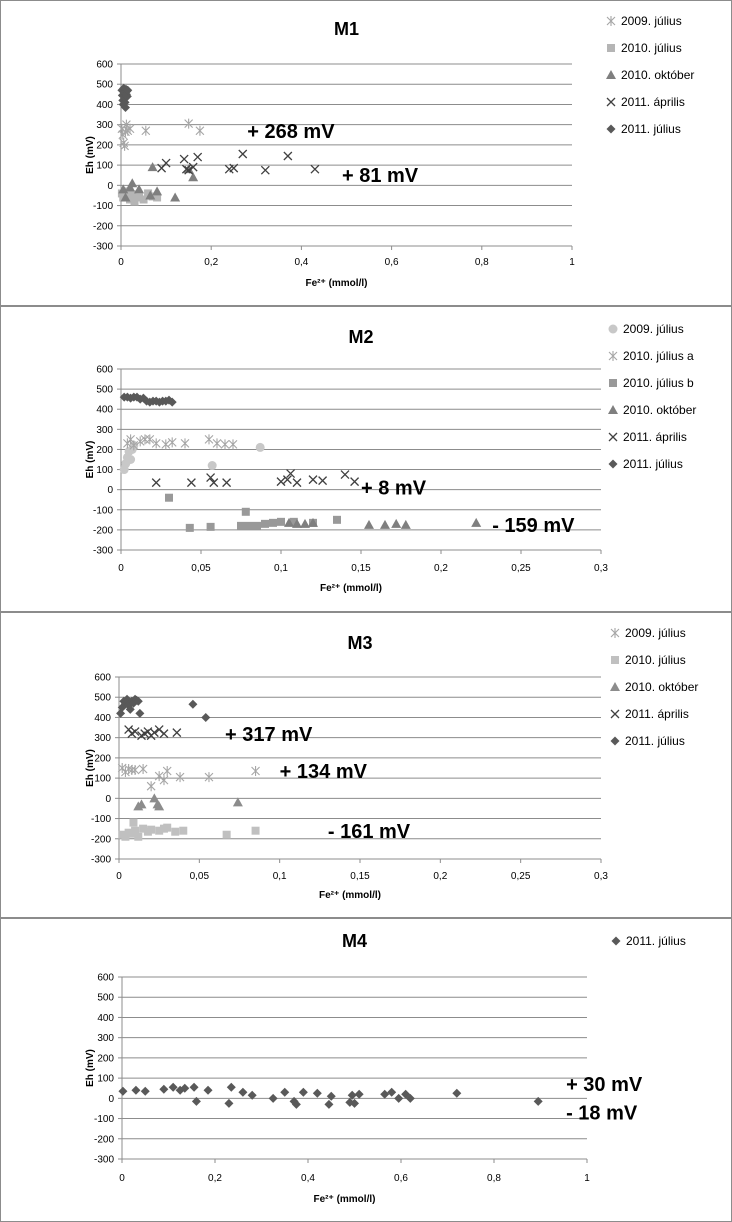 The width and height of the screenshot is (732, 1222). I want to click on y-axis-label: Eh (mV), so click(90, 768).